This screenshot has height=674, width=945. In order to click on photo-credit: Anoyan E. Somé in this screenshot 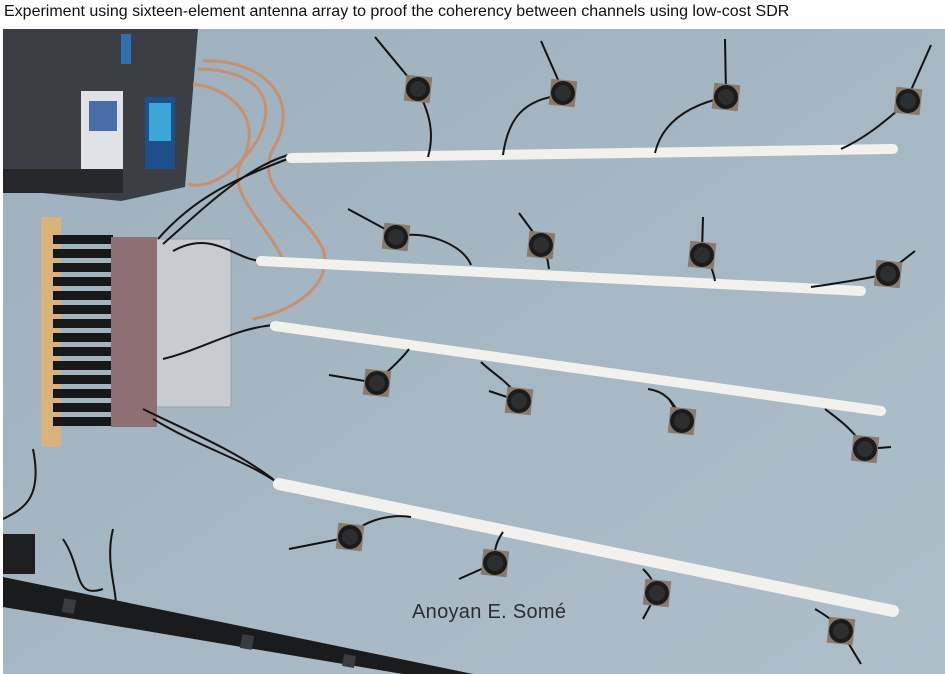, I will do `click(489, 612)`.